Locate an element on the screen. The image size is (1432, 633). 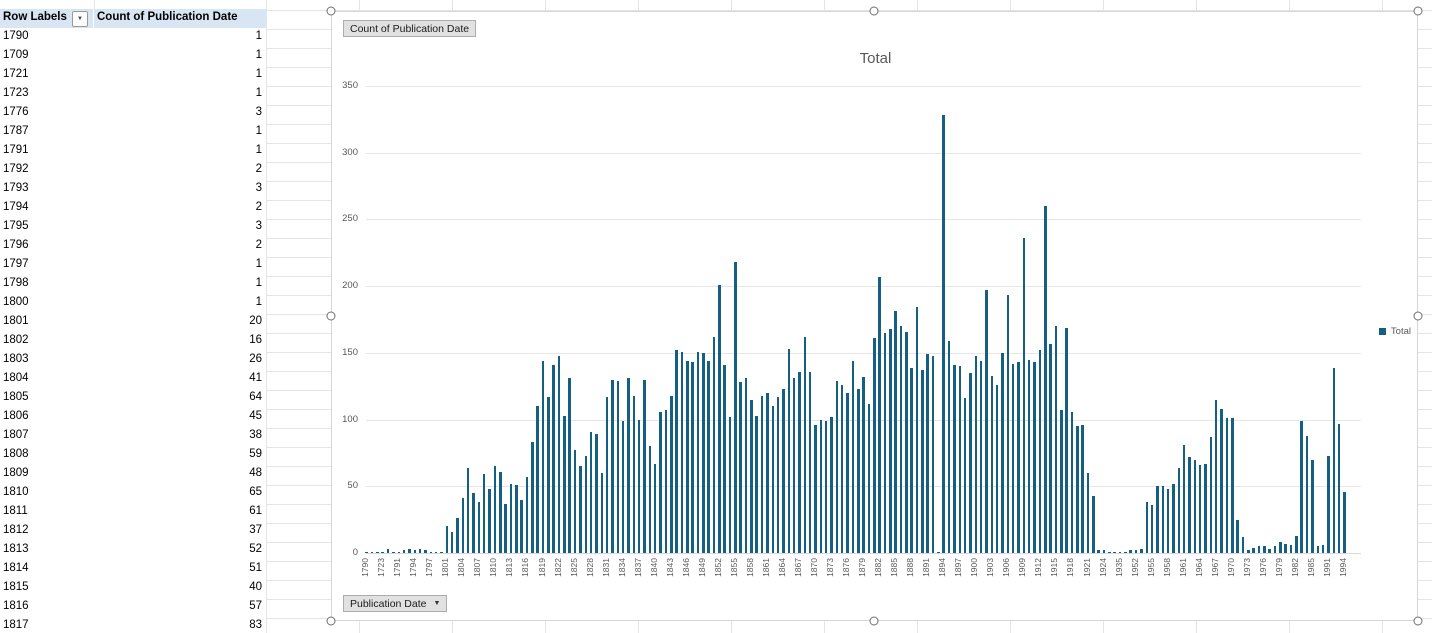
row-label-cell: 1815 is located at coordinates (16, 587).